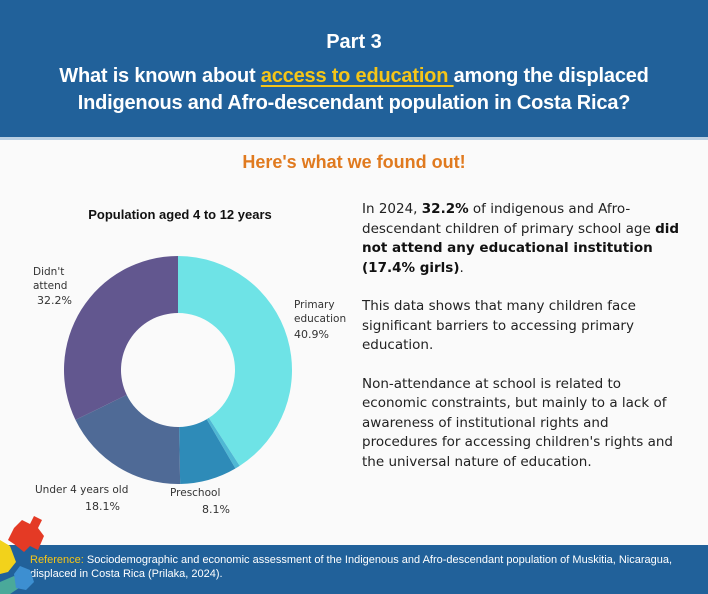 This screenshot has height=594, width=708. Describe the element at coordinates (320, 320) in the screenshot. I see `label-primary: Primary education 40.9%` at that location.